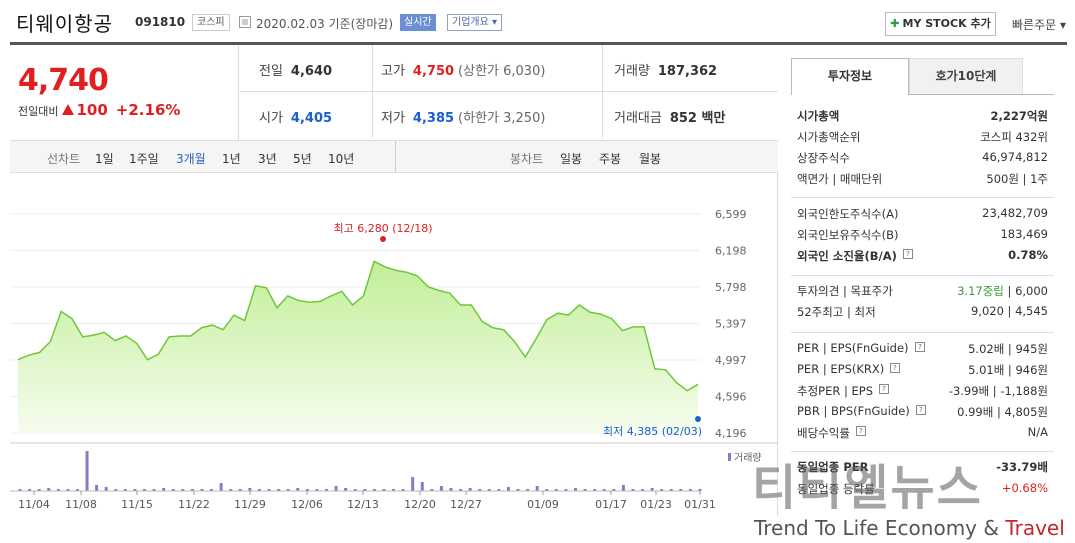 The width and height of the screenshot is (1075, 543). I want to click on period-tab-1y: 1년, so click(231, 159).